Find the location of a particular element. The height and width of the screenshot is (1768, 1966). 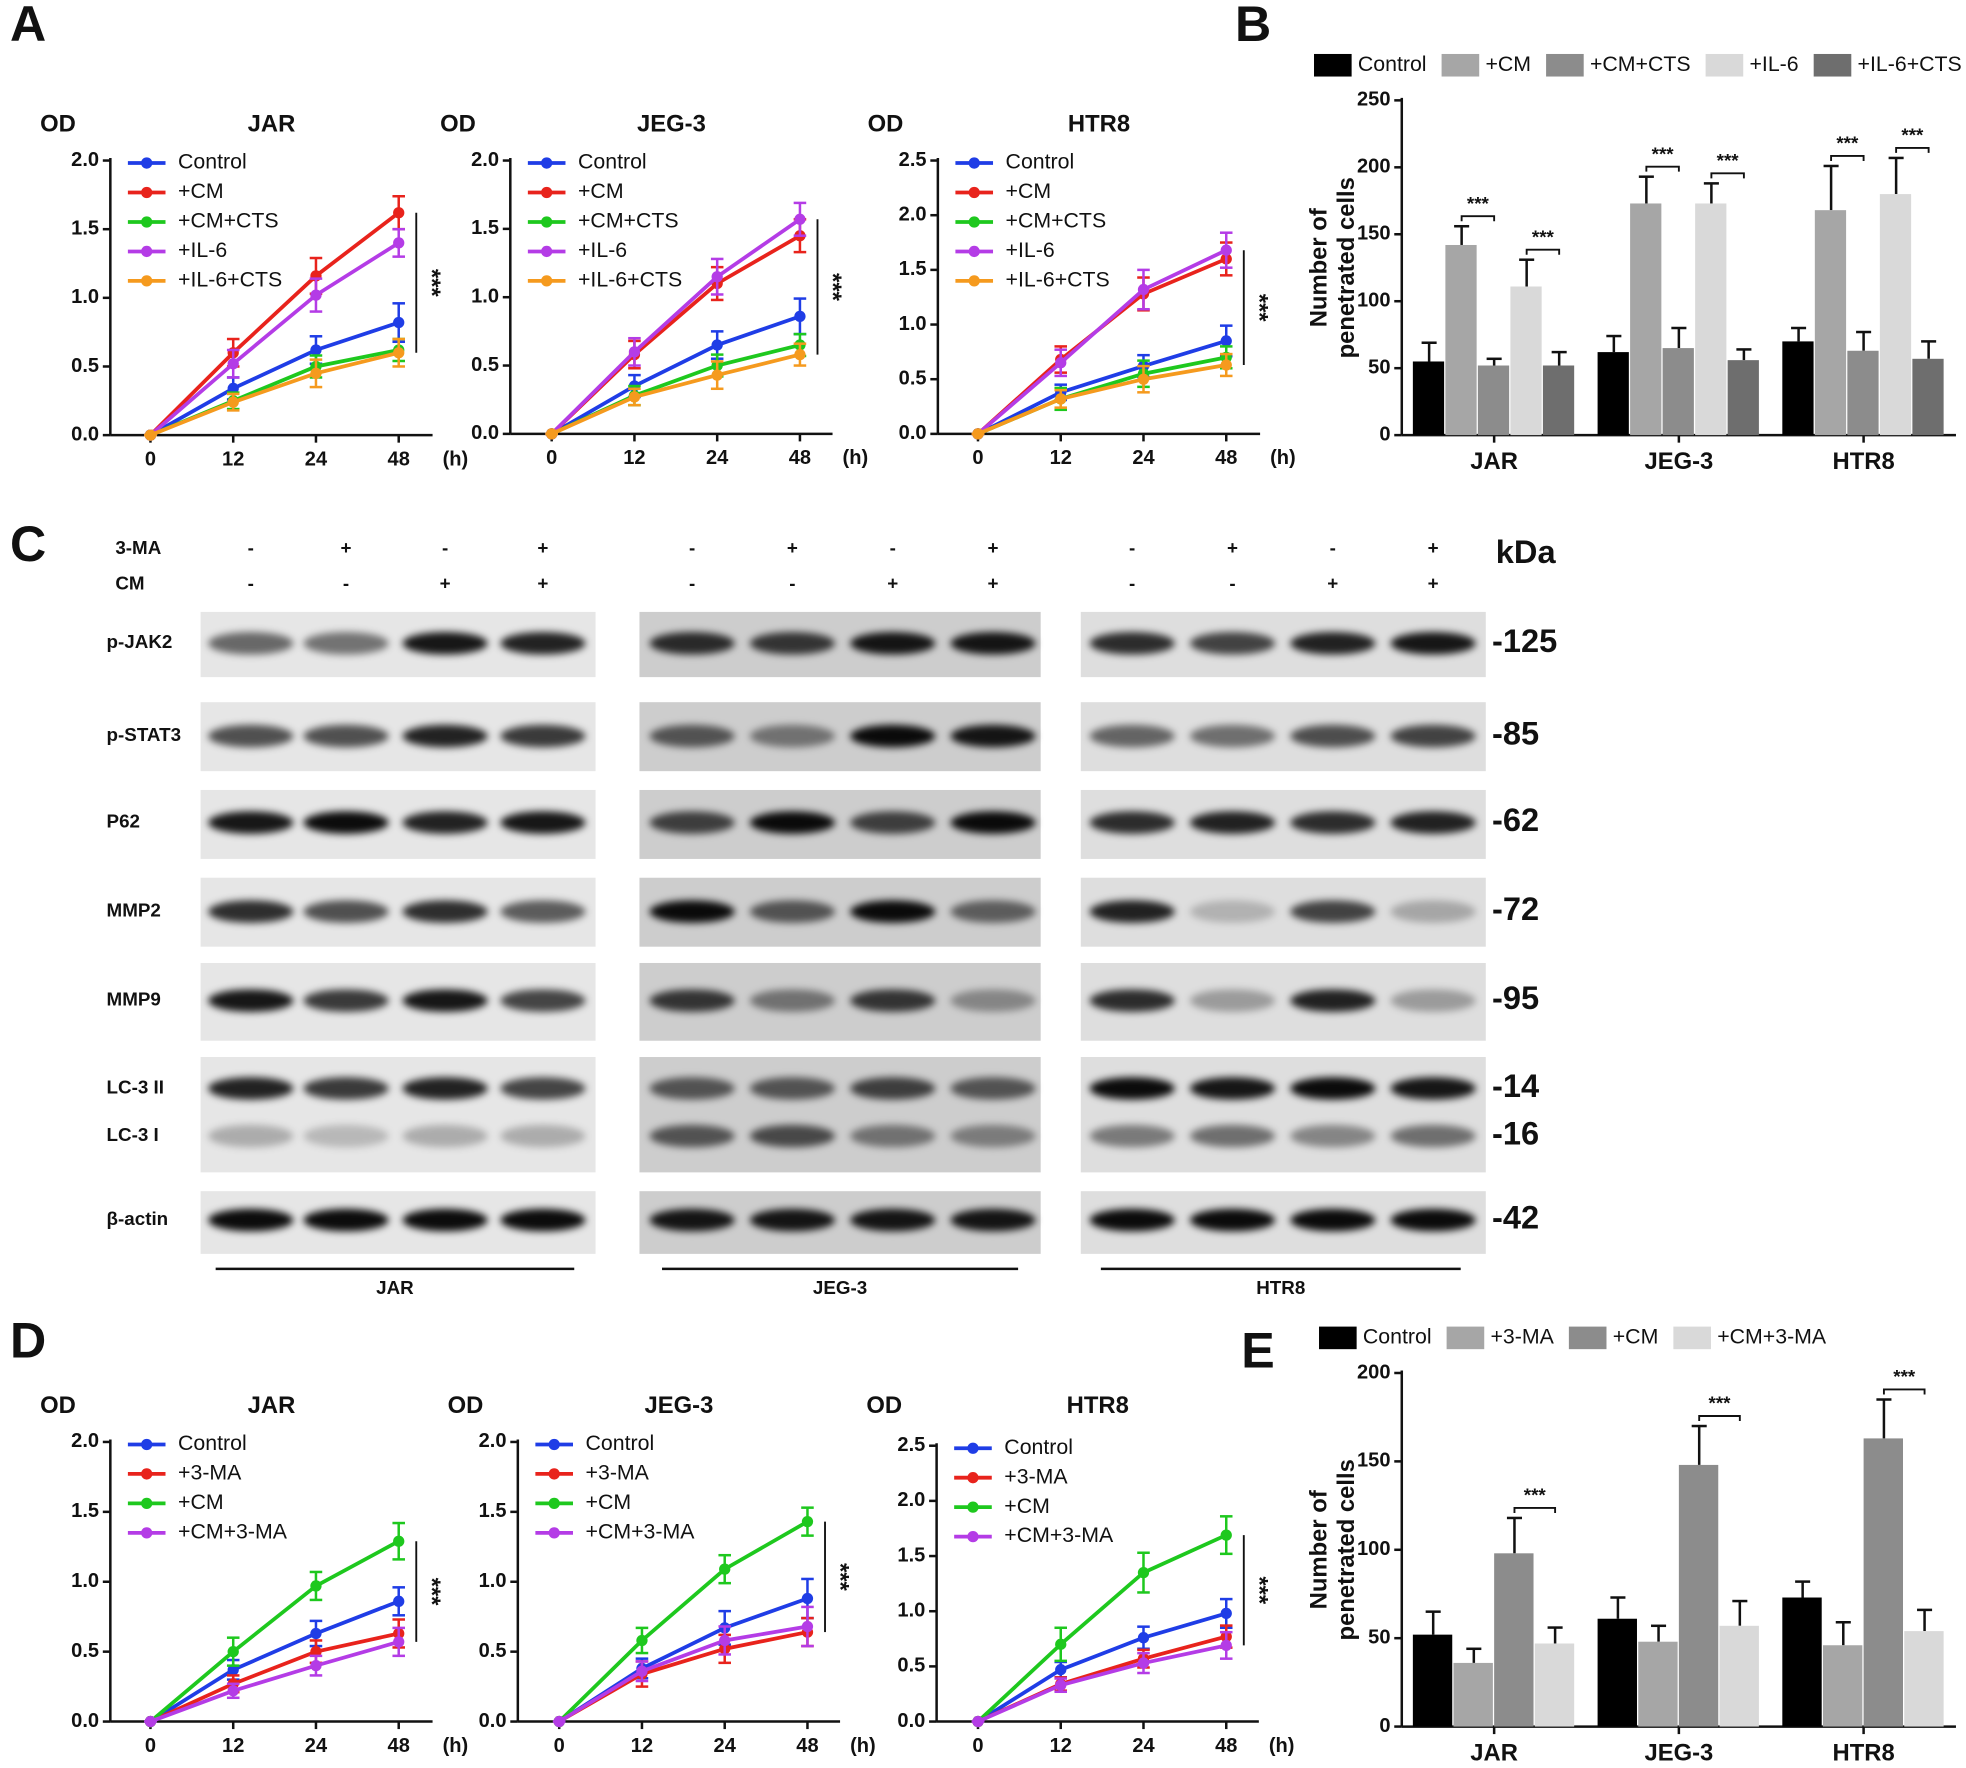

y-tick-label: 0.0 is located at coordinates (485, 433).